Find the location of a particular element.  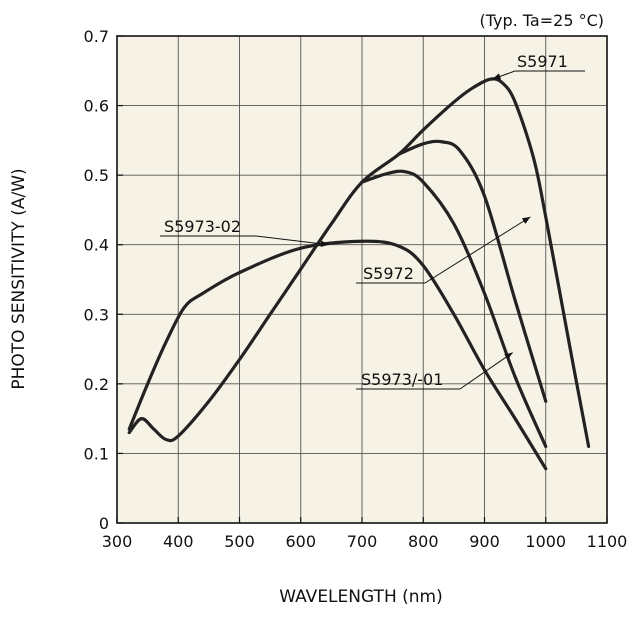

x-tick-label: 900 is located at coordinates (484, 541).